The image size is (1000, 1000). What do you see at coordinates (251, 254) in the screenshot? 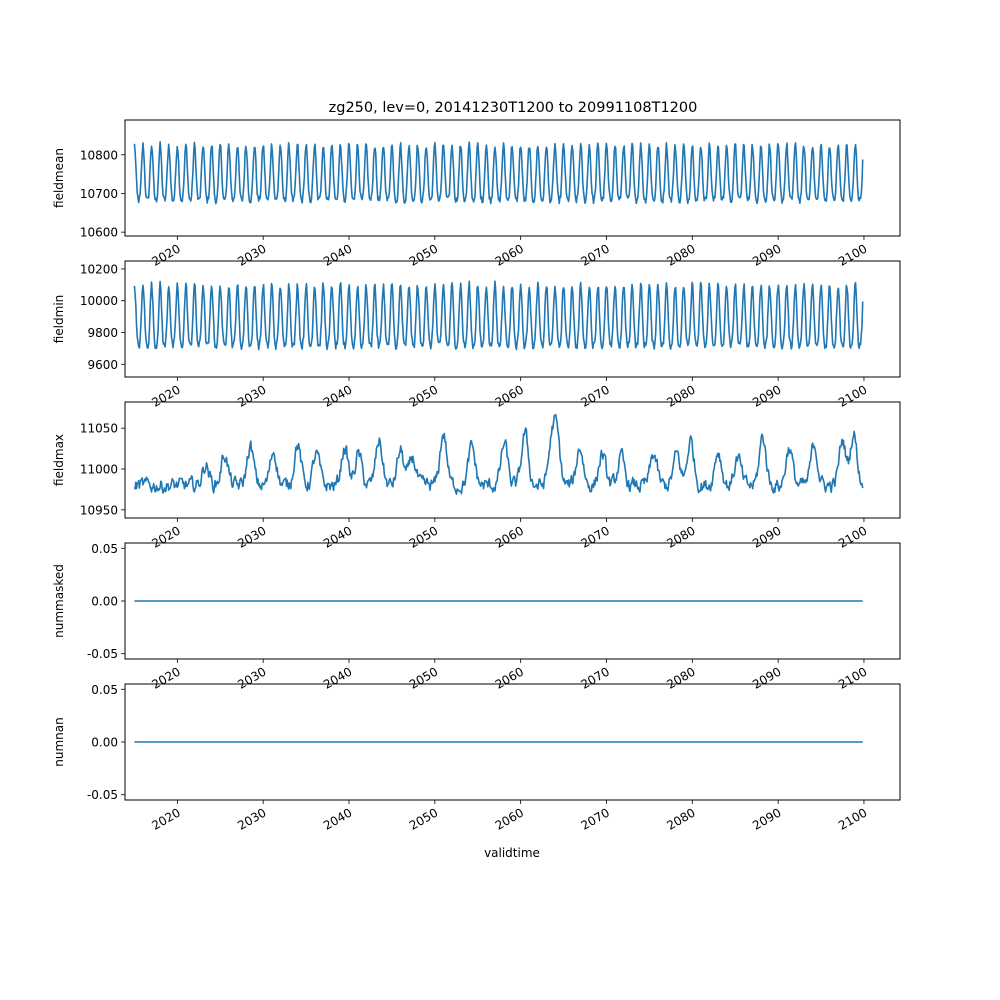
I see `x-tick-label-fieldmean: 2030` at bounding box center [251, 254].